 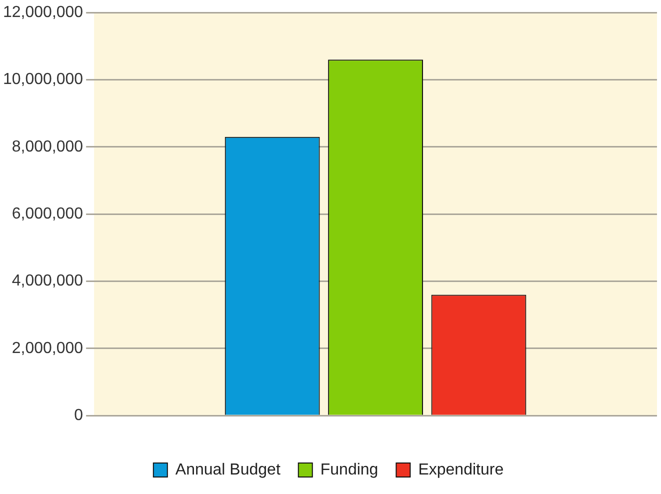 What do you see at coordinates (48, 348) in the screenshot?
I see `y-tick-label: 2,000,000` at bounding box center [48, 348].